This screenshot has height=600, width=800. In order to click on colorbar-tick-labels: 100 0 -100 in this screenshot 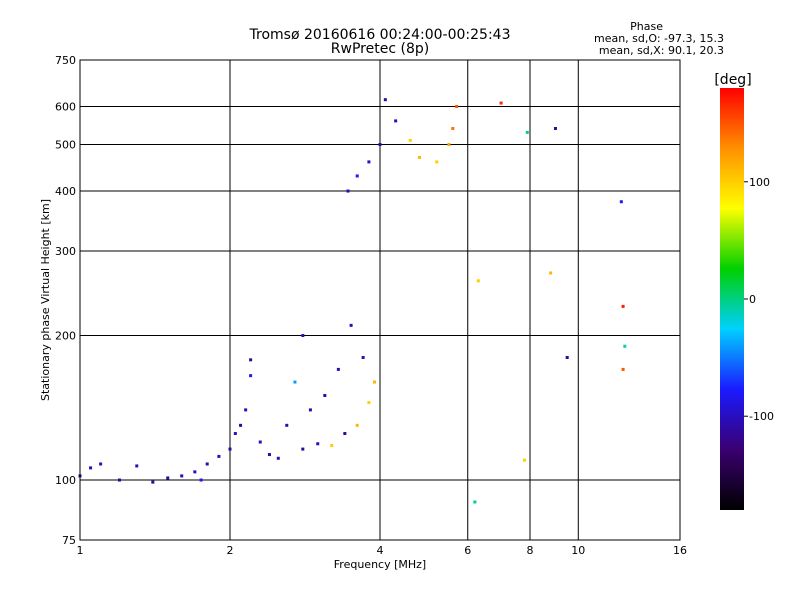, I will do `click(759, 299)`.